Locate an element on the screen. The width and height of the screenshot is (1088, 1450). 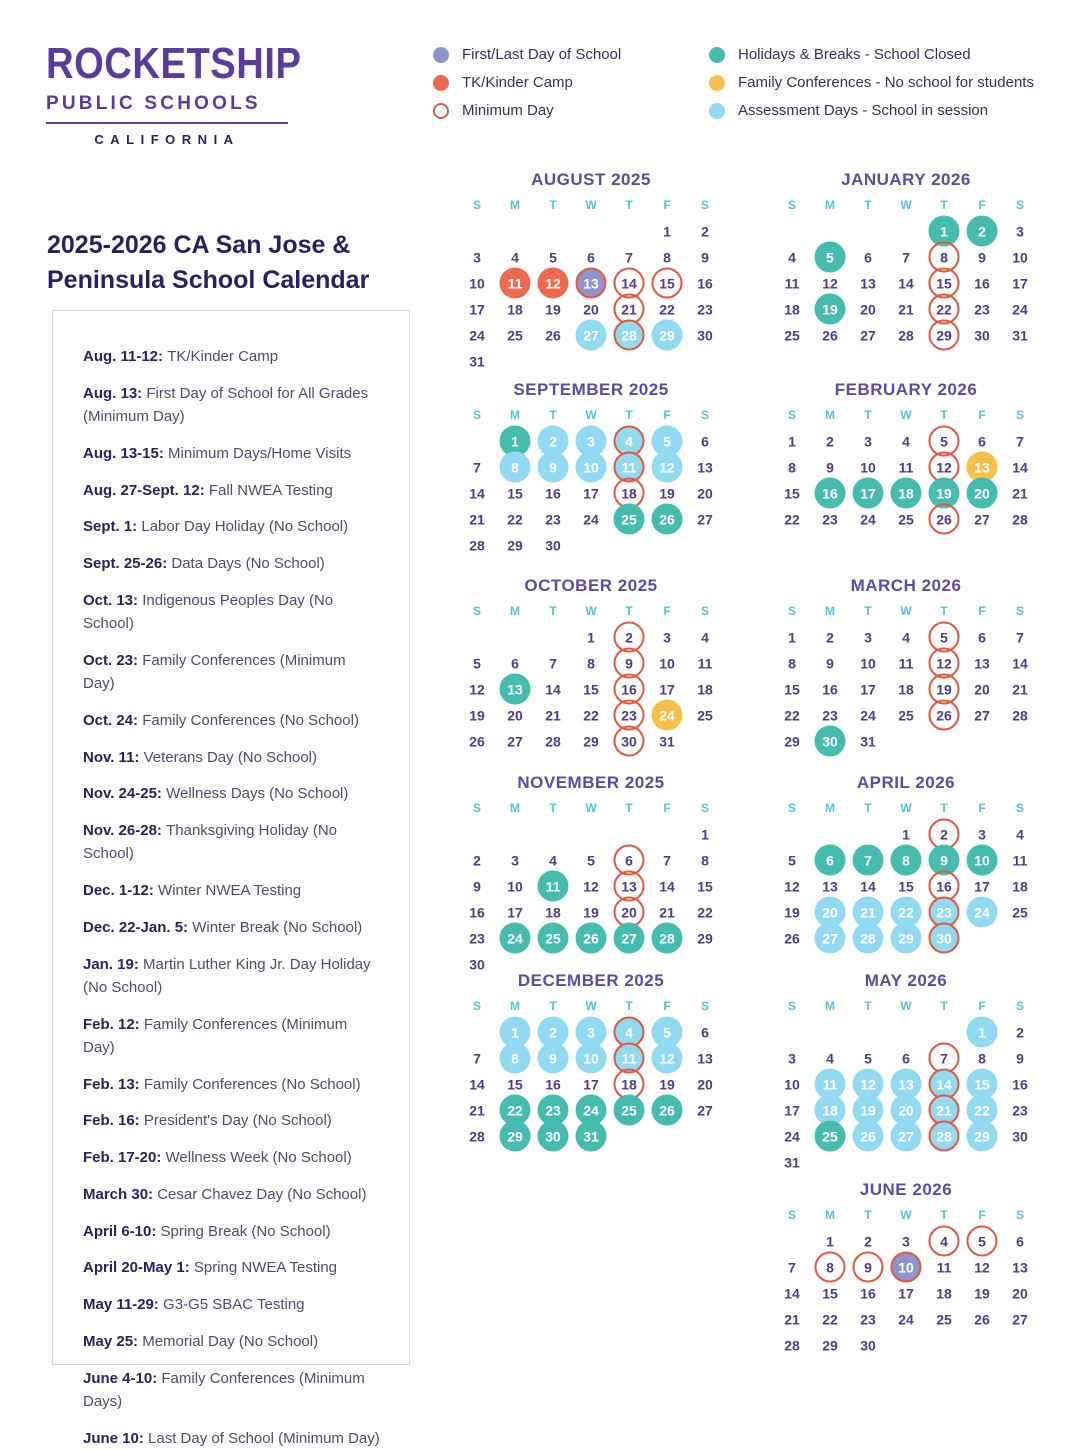
day-cell: 9 is located at coordinates (553, 1058).